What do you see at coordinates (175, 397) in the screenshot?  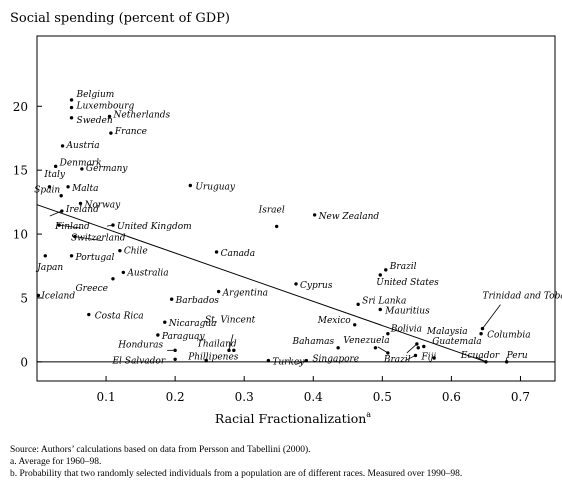 I see `x-tick-label: 0.2` at bounding box center [175, 397].